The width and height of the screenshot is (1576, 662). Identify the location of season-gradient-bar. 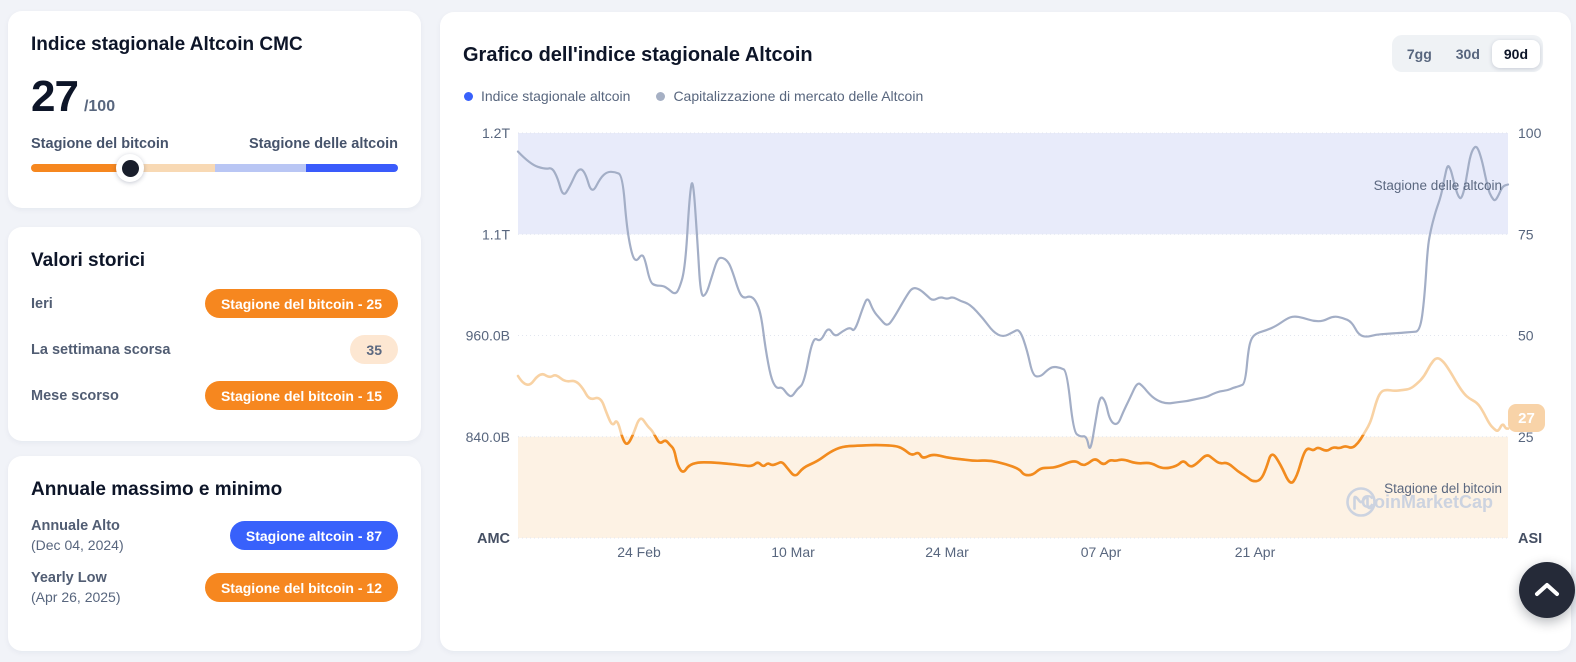
(214, 168).